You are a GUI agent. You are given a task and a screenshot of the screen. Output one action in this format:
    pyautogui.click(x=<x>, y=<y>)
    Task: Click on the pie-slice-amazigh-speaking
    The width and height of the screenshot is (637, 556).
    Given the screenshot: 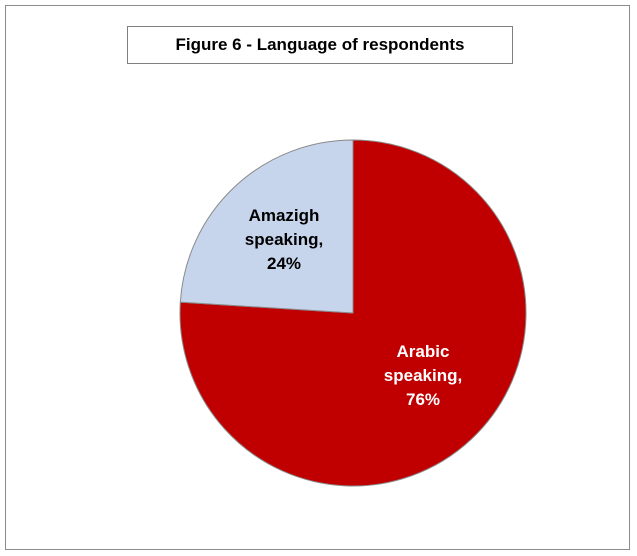 What is the action you would take?
    pyautogui.click(x=266, y=226)
    